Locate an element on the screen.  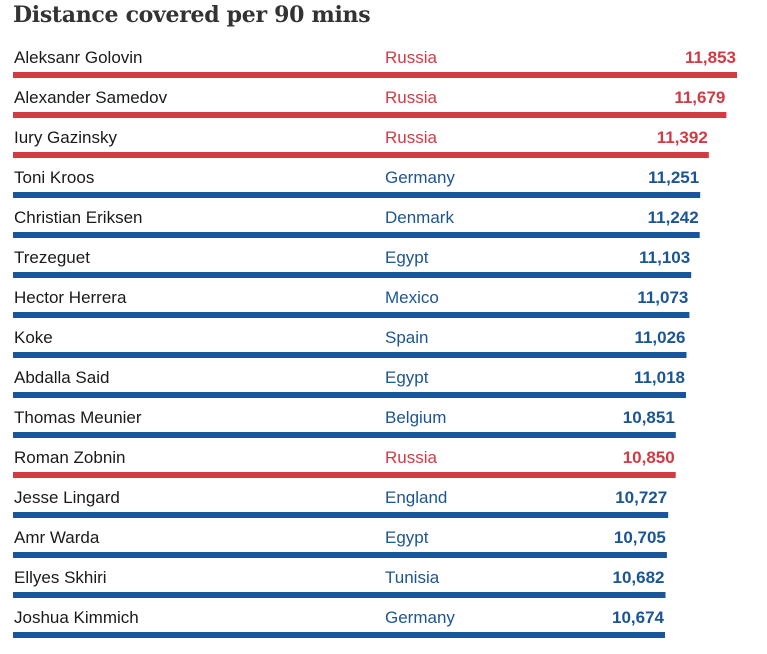
table-row: Koke Spain 11,026 is located at coordinates (350, 343).